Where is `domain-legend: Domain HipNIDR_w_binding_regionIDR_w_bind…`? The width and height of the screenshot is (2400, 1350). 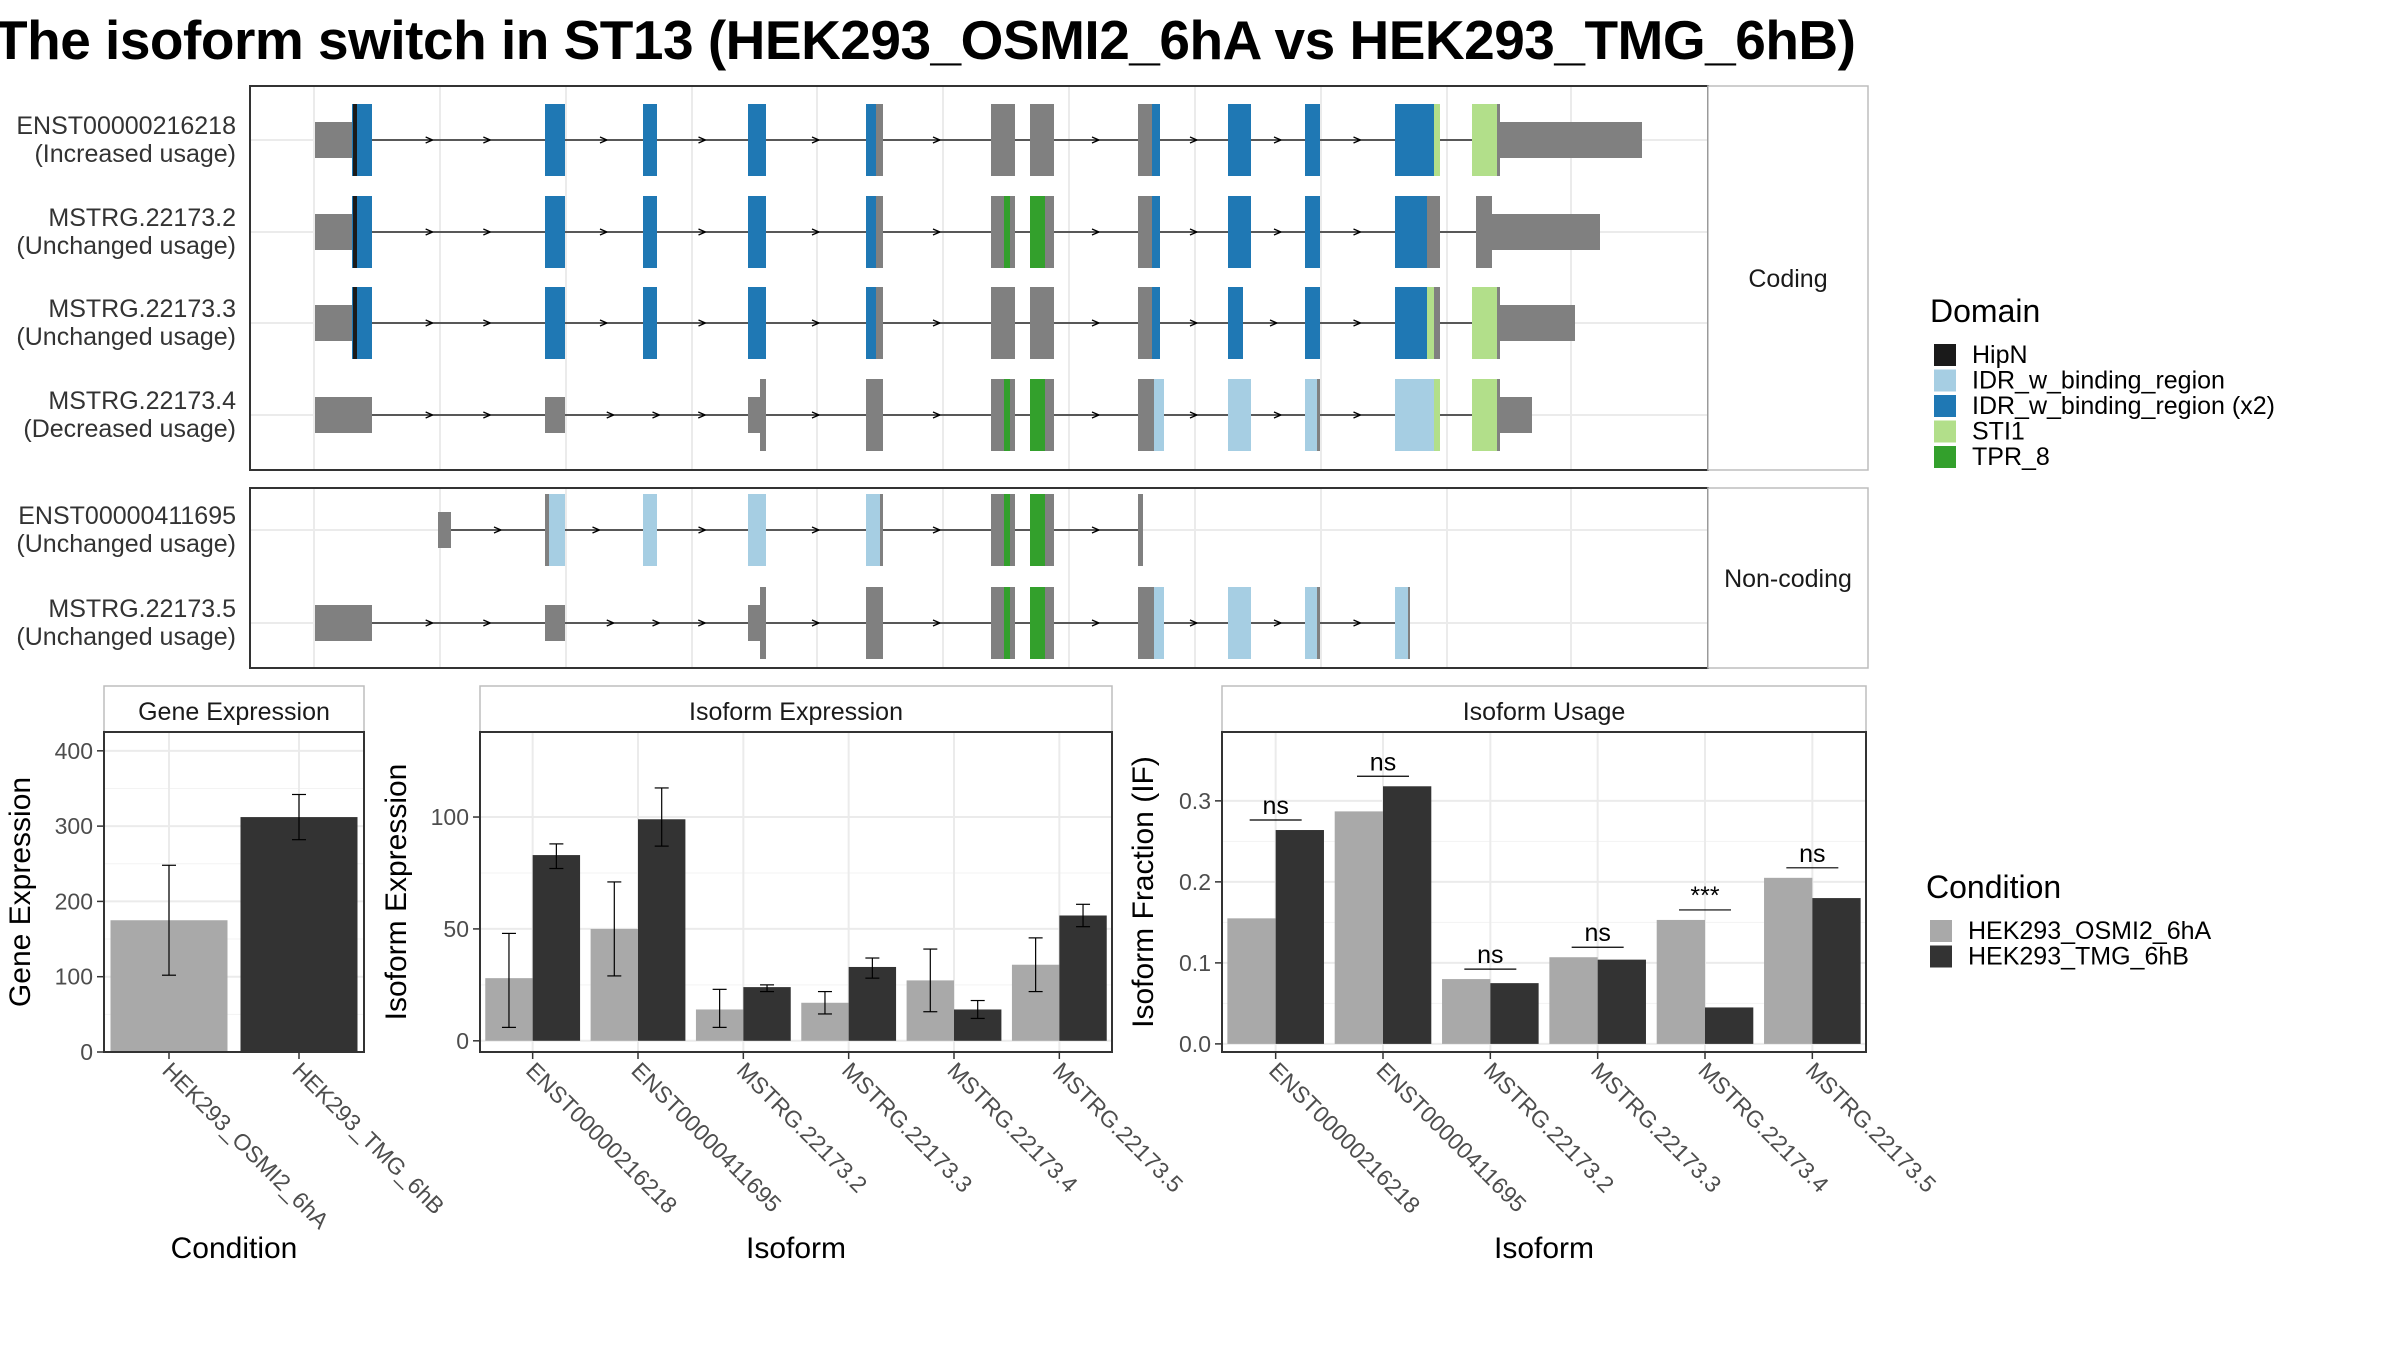 domain-legend: Domain HipNIDR_w_binding_regionIDR_w_bind… is located at coordinates (2102, 382).